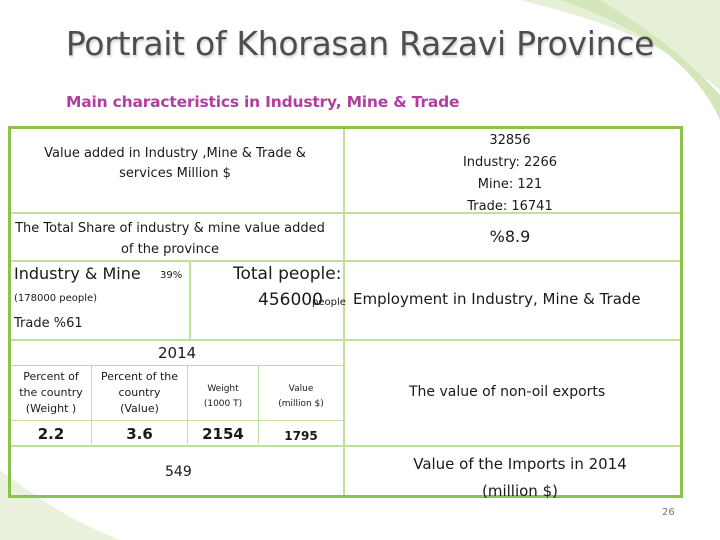 This screenshot has width=720, height=540. I want to click on industry-mine-label: Industry & Mine, so click(77, 273).